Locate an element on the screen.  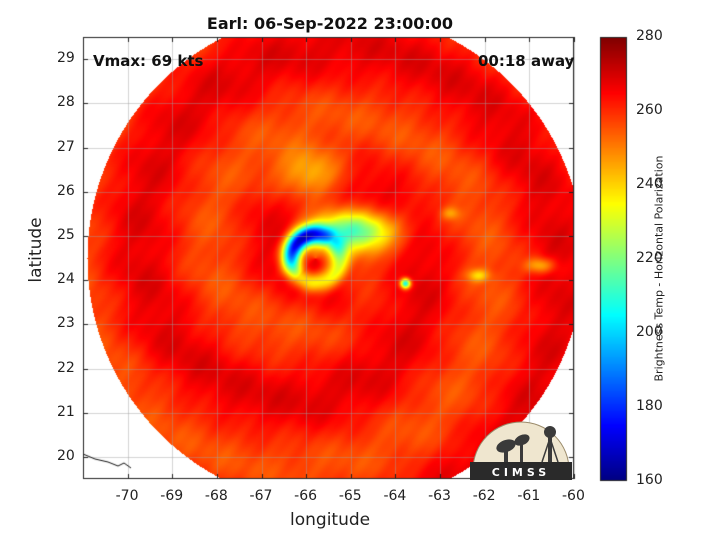
y-tick-label: 23 is located at coordinates (66, 323).